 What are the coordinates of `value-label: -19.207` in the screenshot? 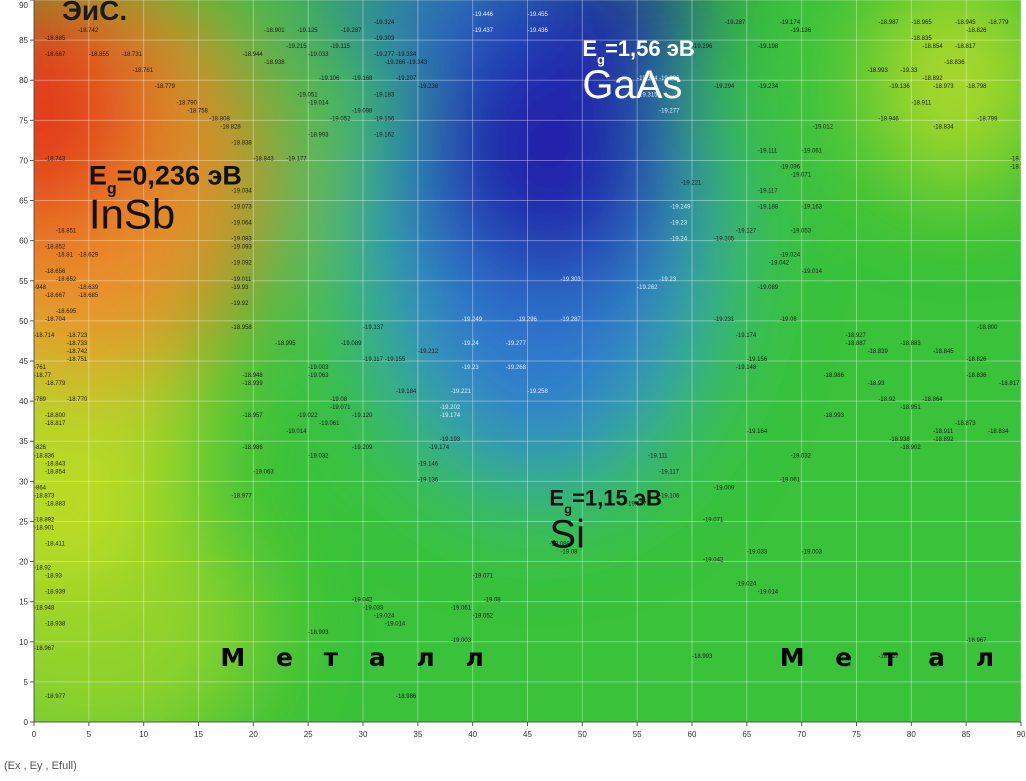 It's located at (406, 79).